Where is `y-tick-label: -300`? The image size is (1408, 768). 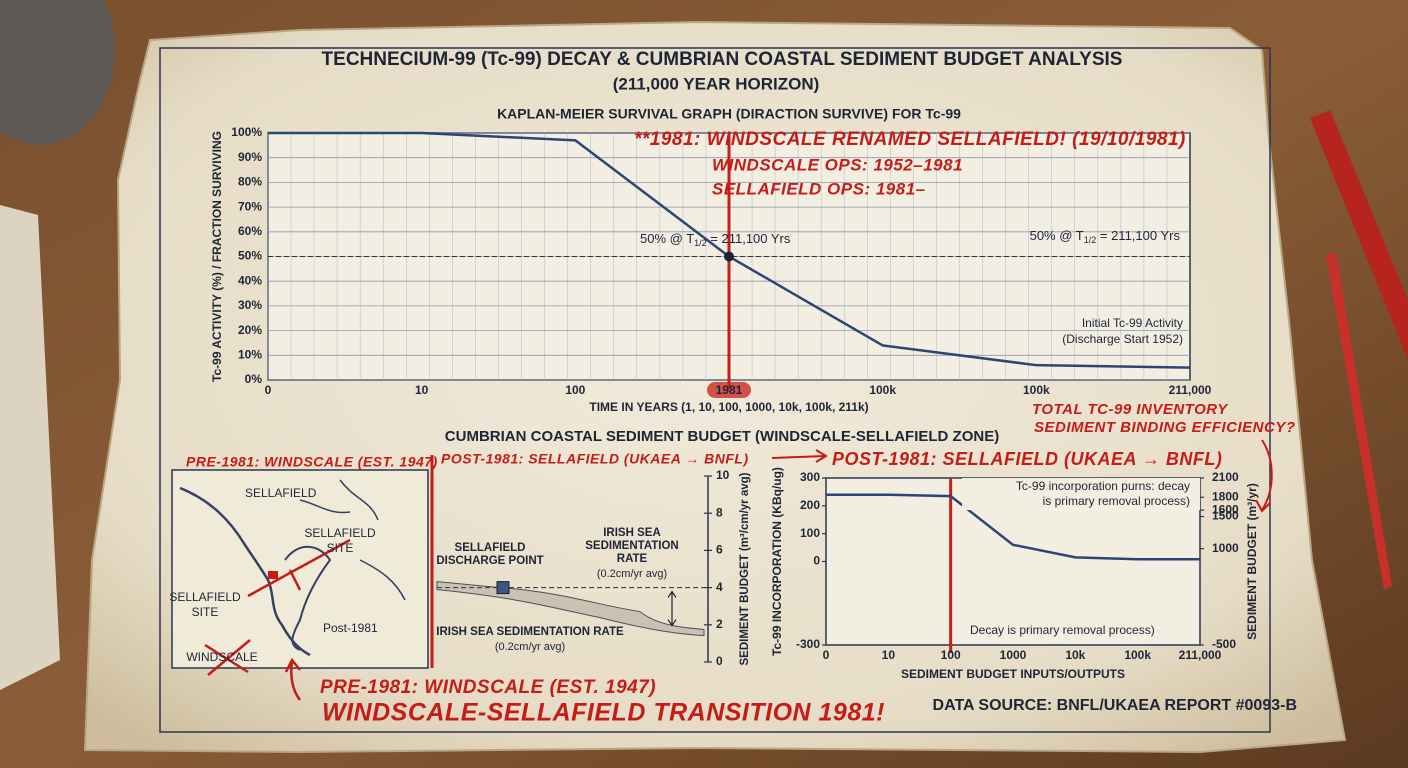 y-tick-label: -300 is located at coordinates (808, 644).